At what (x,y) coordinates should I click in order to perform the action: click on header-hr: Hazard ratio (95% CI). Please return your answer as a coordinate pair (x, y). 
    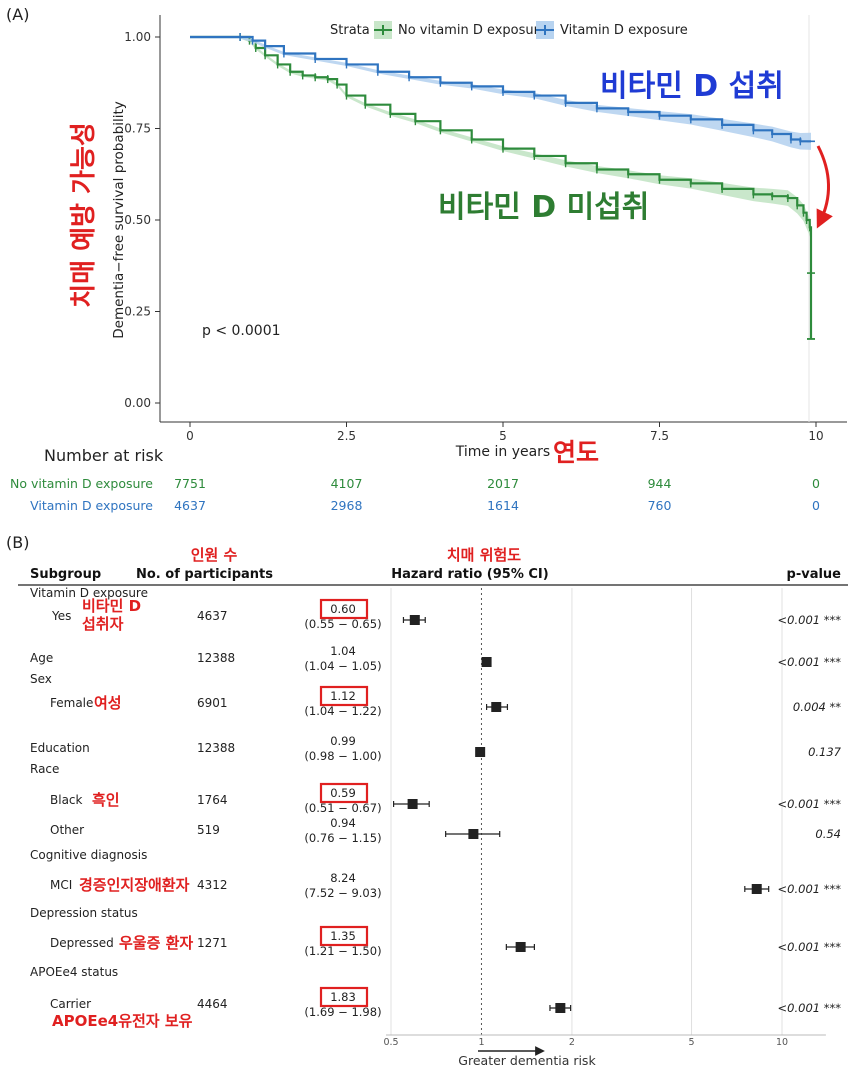
    Looking at the image, I should click on (469, 574).